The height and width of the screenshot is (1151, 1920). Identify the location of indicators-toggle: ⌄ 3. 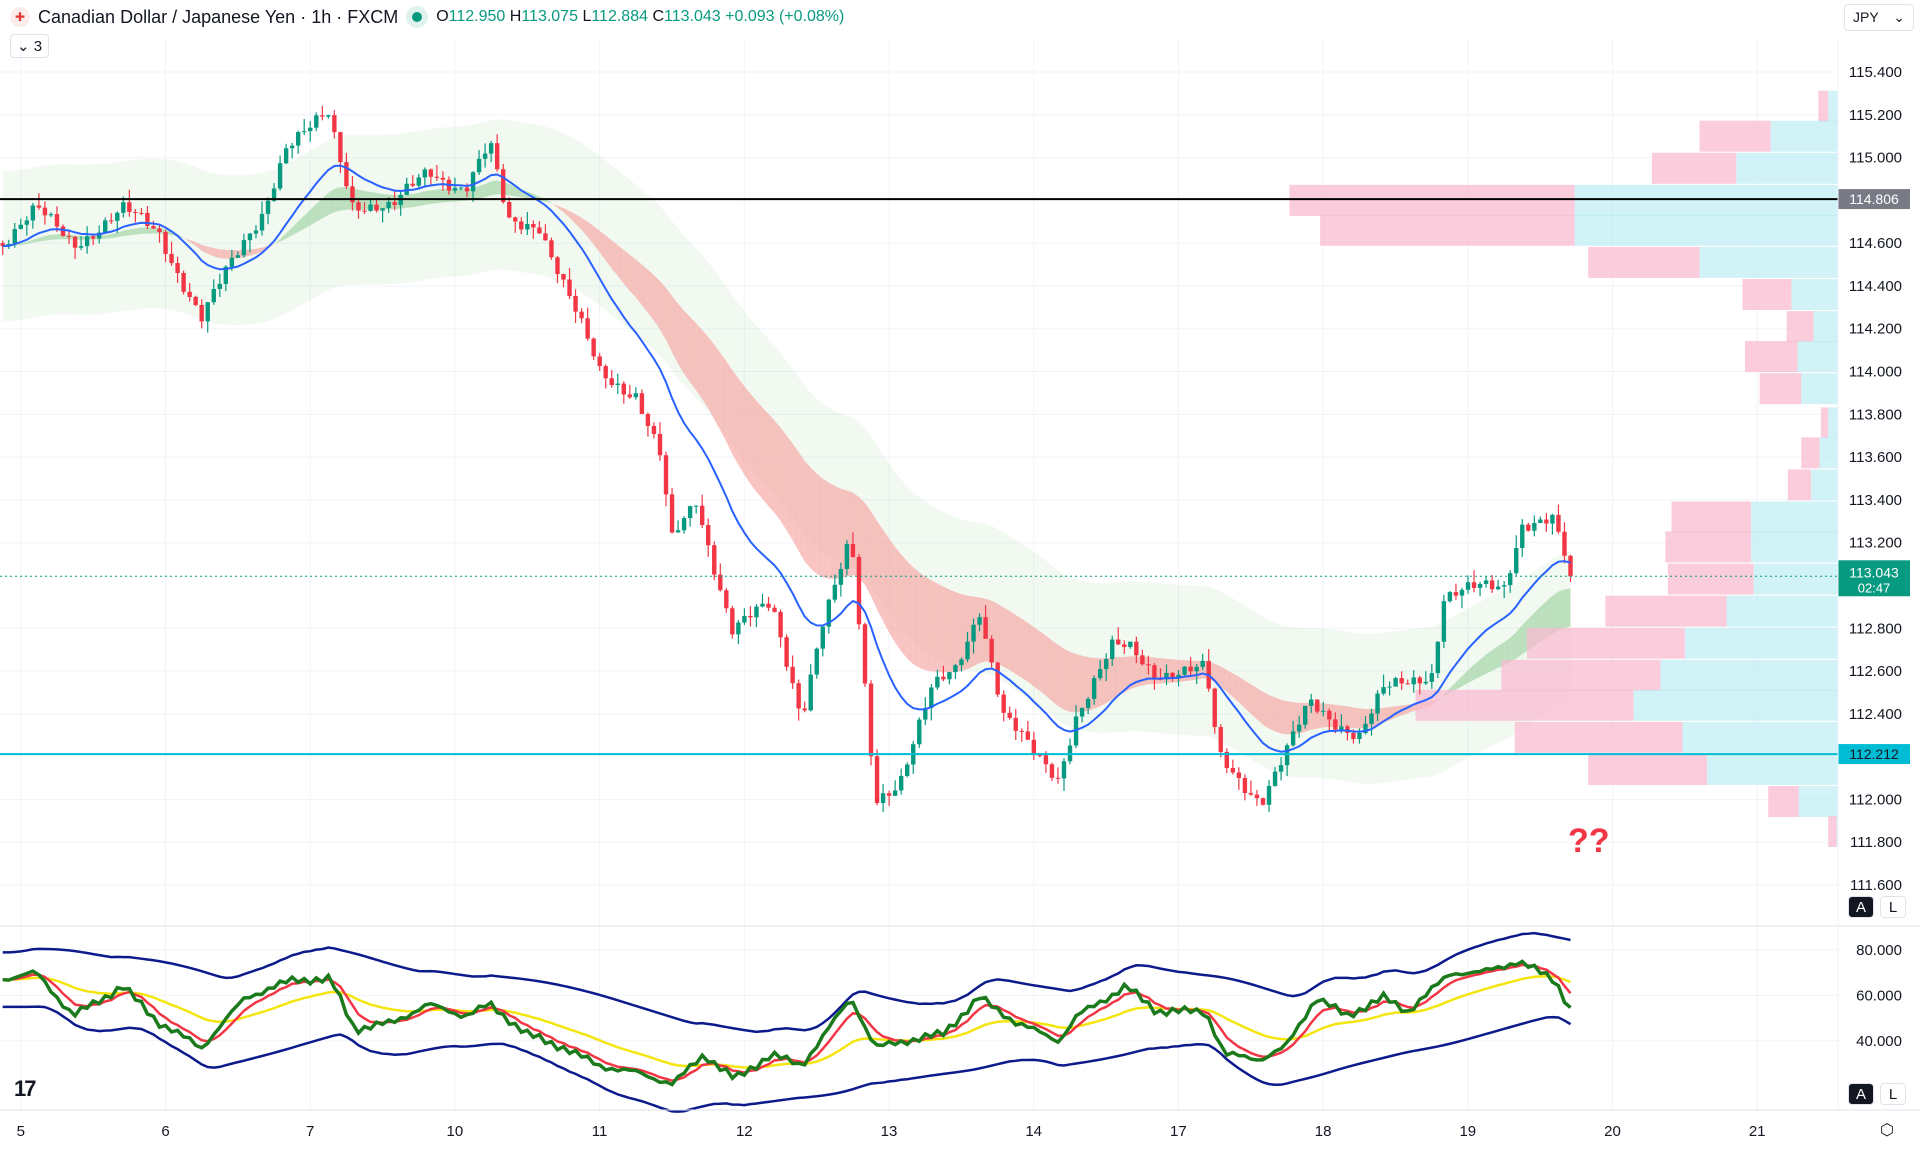
(30, 46).